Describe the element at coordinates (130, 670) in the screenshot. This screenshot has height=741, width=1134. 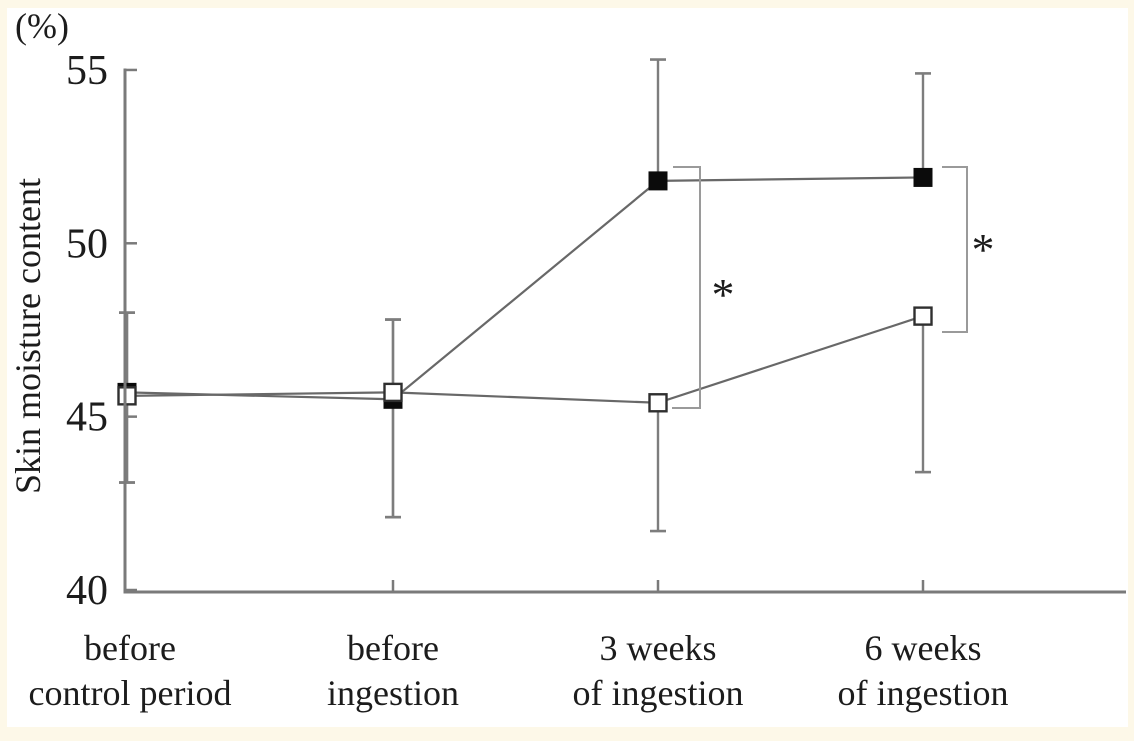
I see `category-label: before control period` at that location.